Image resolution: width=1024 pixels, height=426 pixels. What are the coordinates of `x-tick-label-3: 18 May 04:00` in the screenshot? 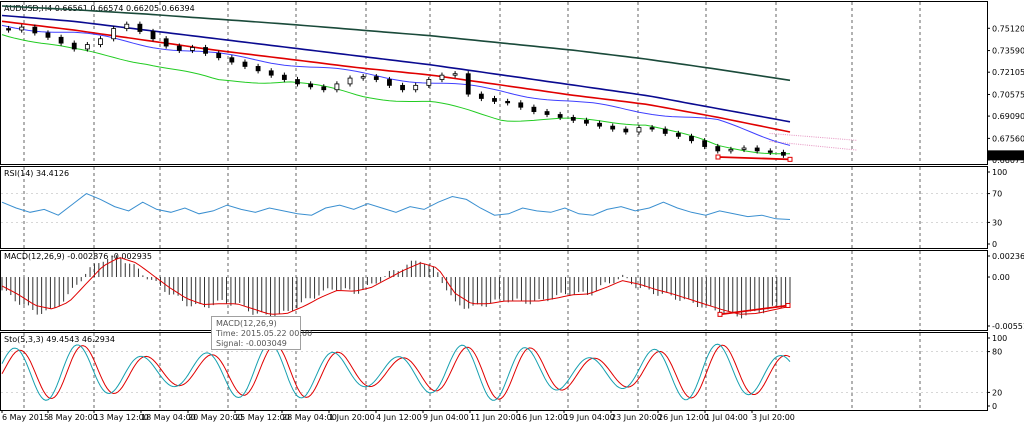 It's located at (168, 417).